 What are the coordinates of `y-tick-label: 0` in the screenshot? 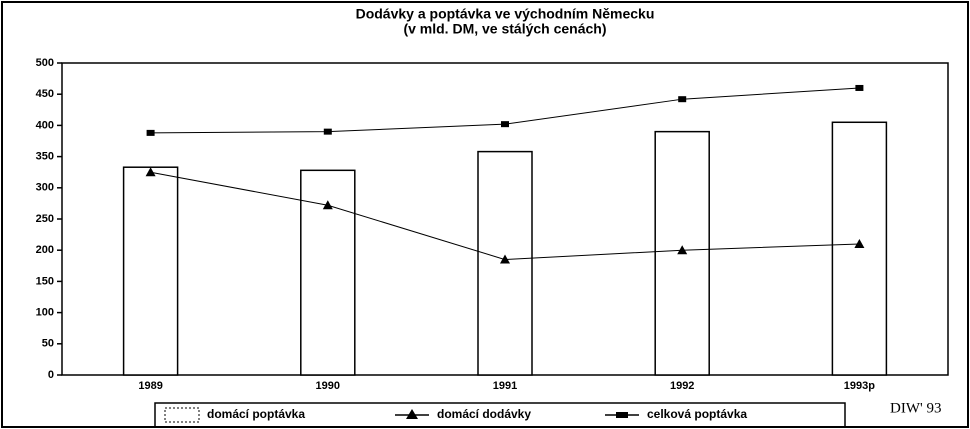 It's located at (51, 375).